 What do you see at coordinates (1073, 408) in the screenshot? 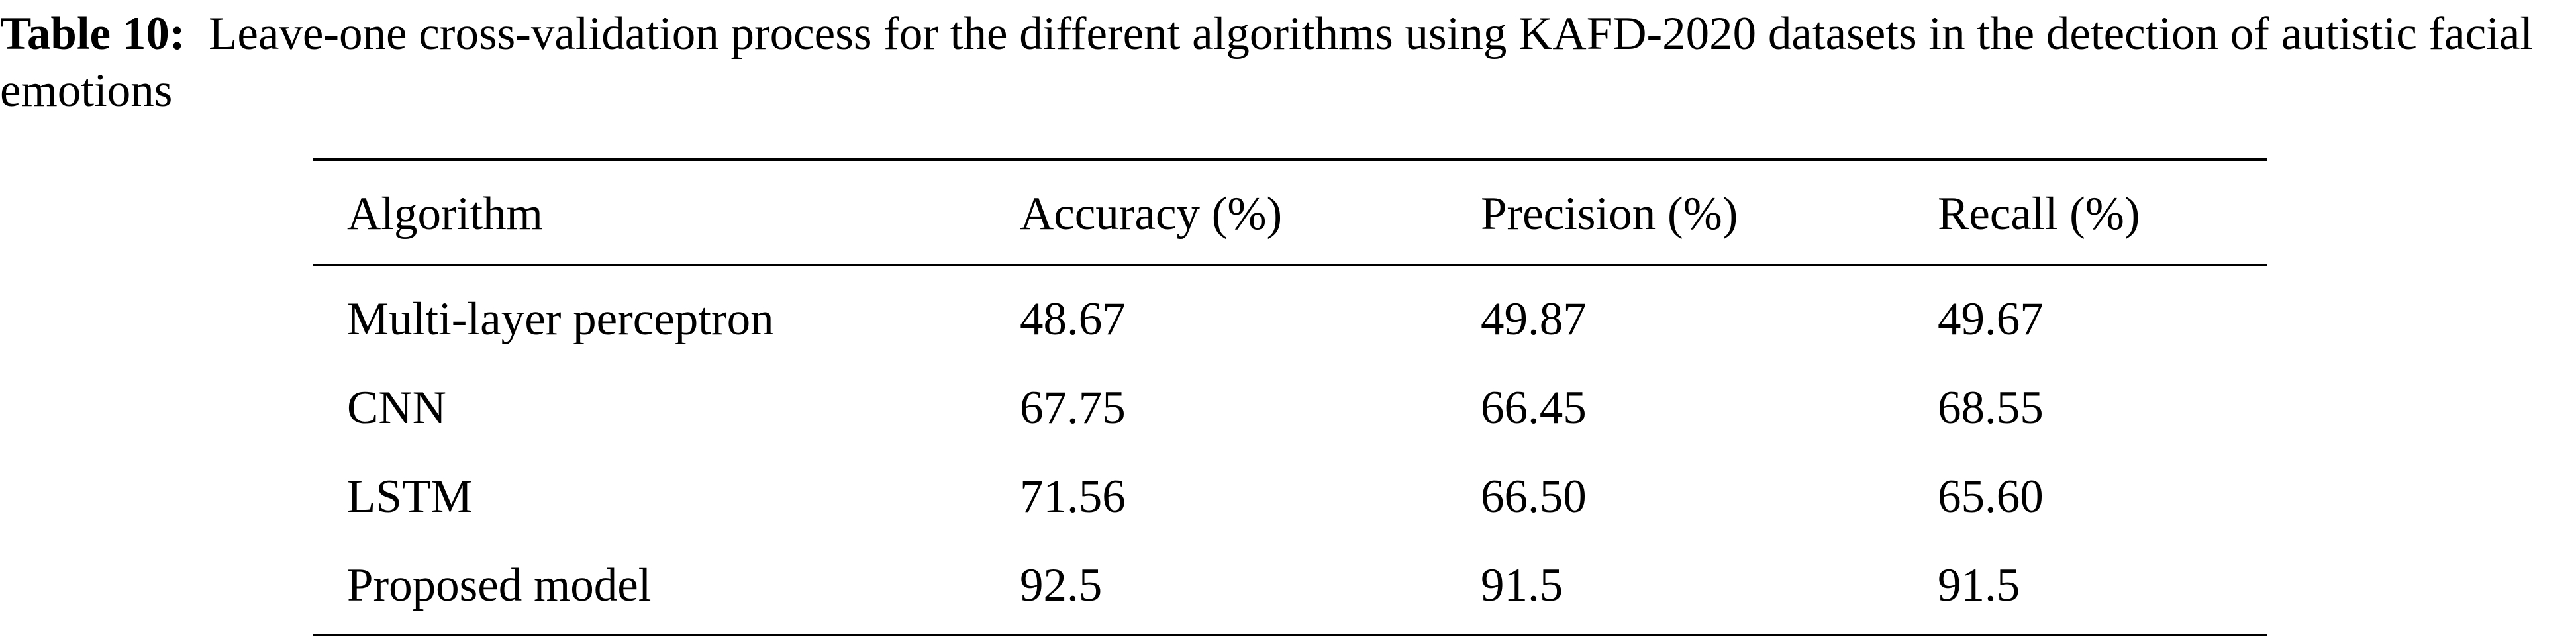
I see `data-cell: 67.75` at bounding box center [1073, 408].